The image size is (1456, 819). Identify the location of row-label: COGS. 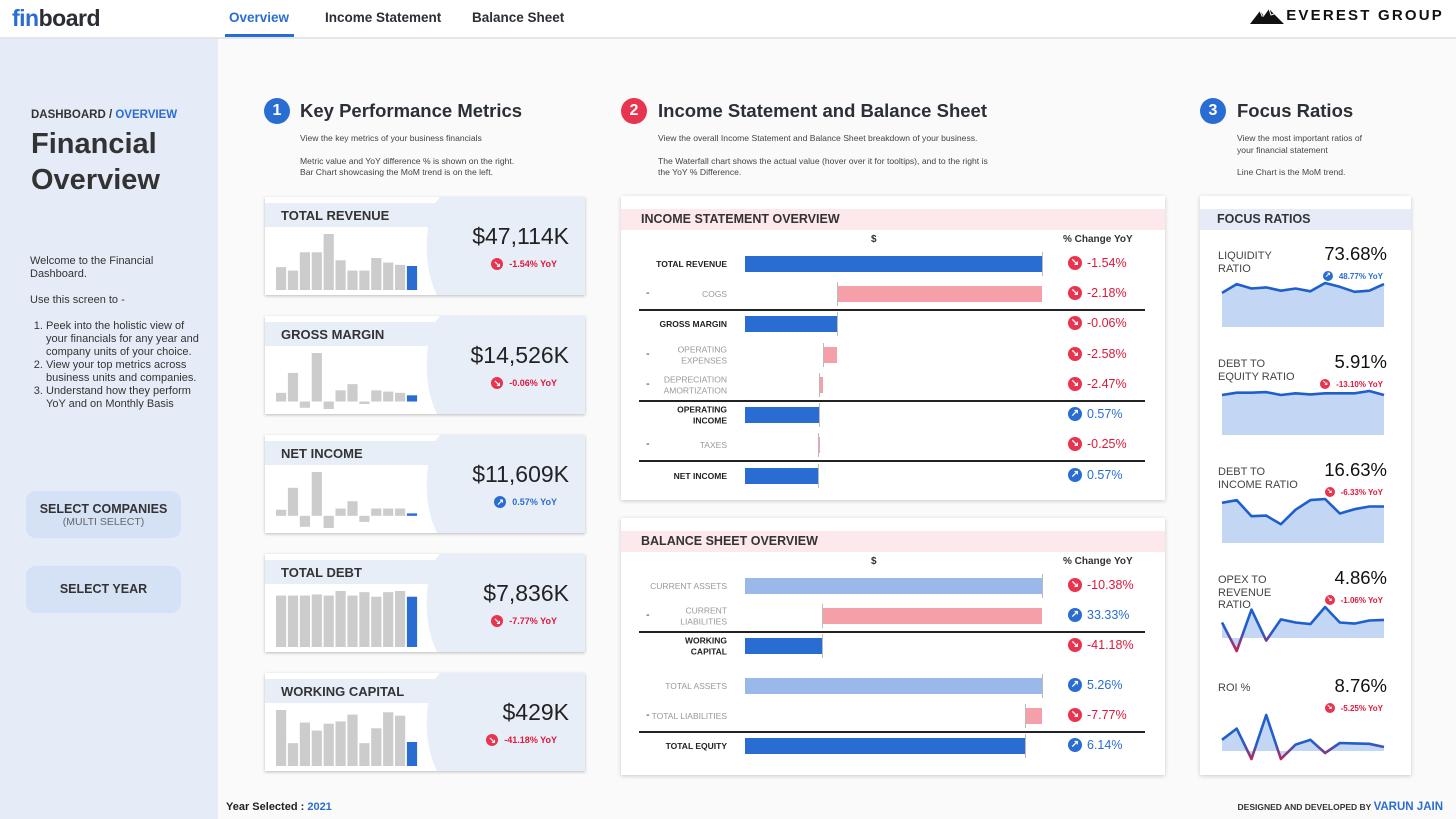
(714, 293).